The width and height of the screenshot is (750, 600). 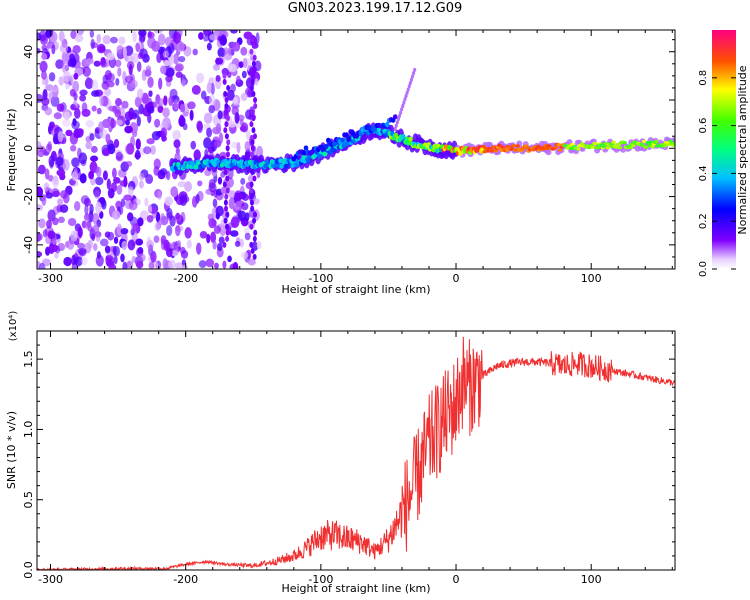 I want to click on colorbar, so click(x=724, y=149).